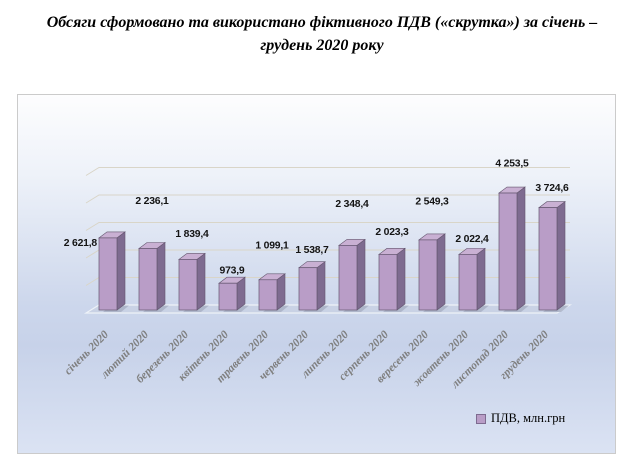 This screenshot has height=467, width=644. I want to click on bar-липень-2020, so click(353, 275).